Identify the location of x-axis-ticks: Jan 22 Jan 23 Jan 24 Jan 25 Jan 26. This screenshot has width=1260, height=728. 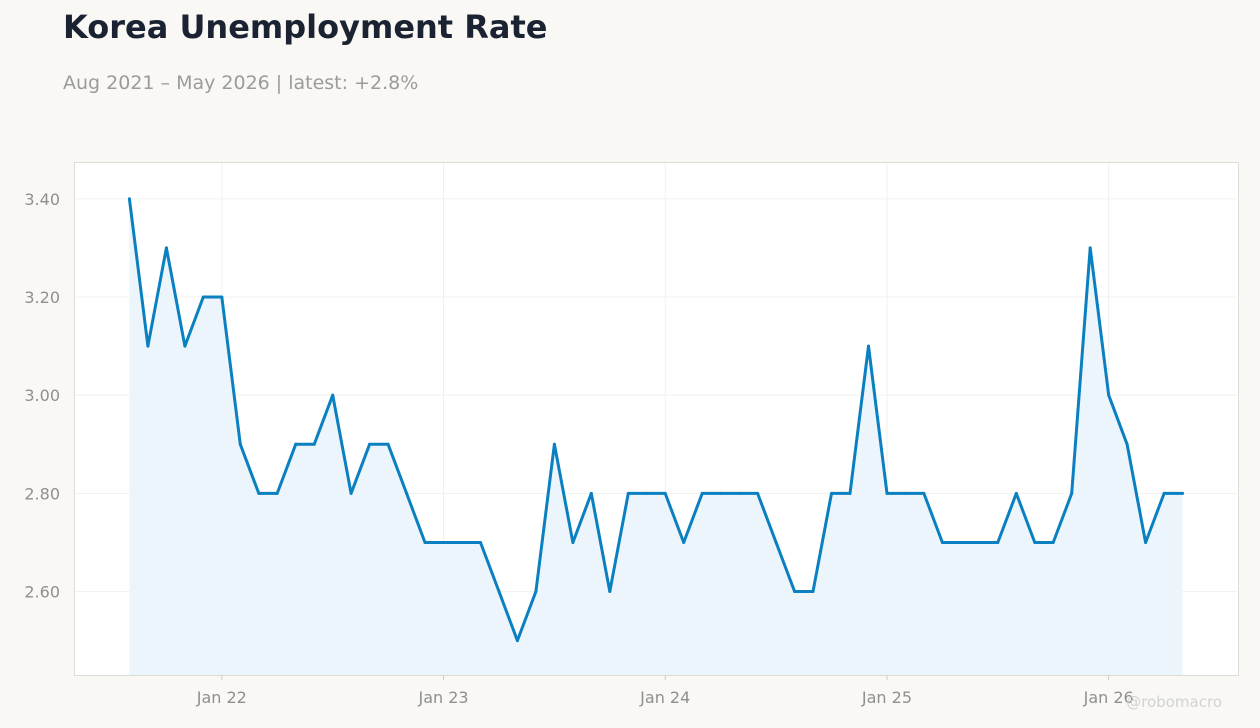
(665, 691).